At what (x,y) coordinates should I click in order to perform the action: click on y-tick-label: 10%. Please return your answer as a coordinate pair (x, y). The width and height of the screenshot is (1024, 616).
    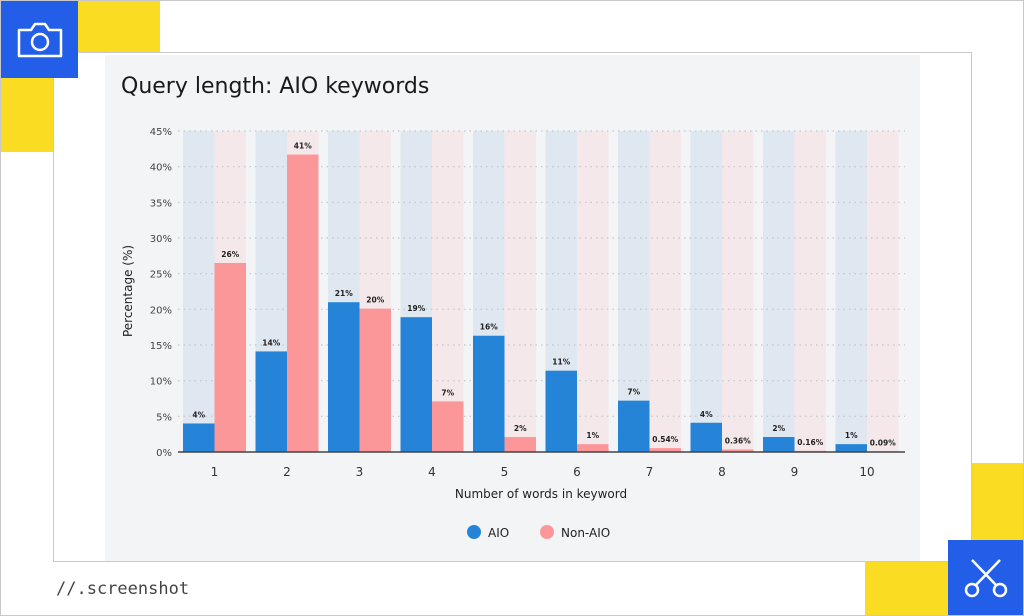
    Looking at the image, I should click on (161, 382).